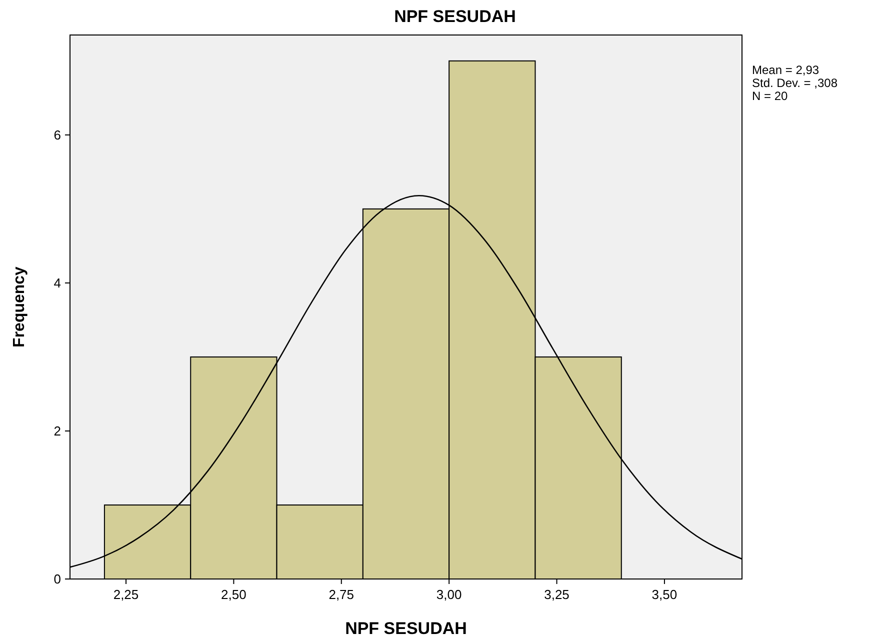  What do you see at coordinates (665, 594) in the screenshot?
I see `x-tick-label: 3,50` at bounding box center [665, 594].